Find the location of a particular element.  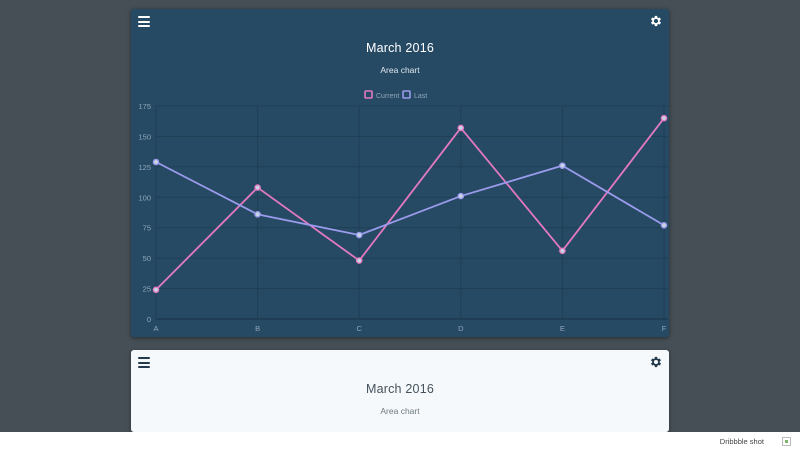

chart-card-light: March 2016 Area chart is located at coordinates (400, 391).